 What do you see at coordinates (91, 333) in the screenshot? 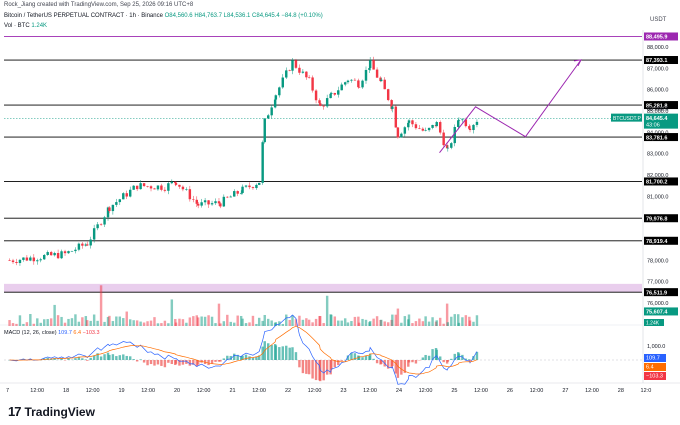
I see `histogram-value: −103.3` at bounding box center [91, 333].